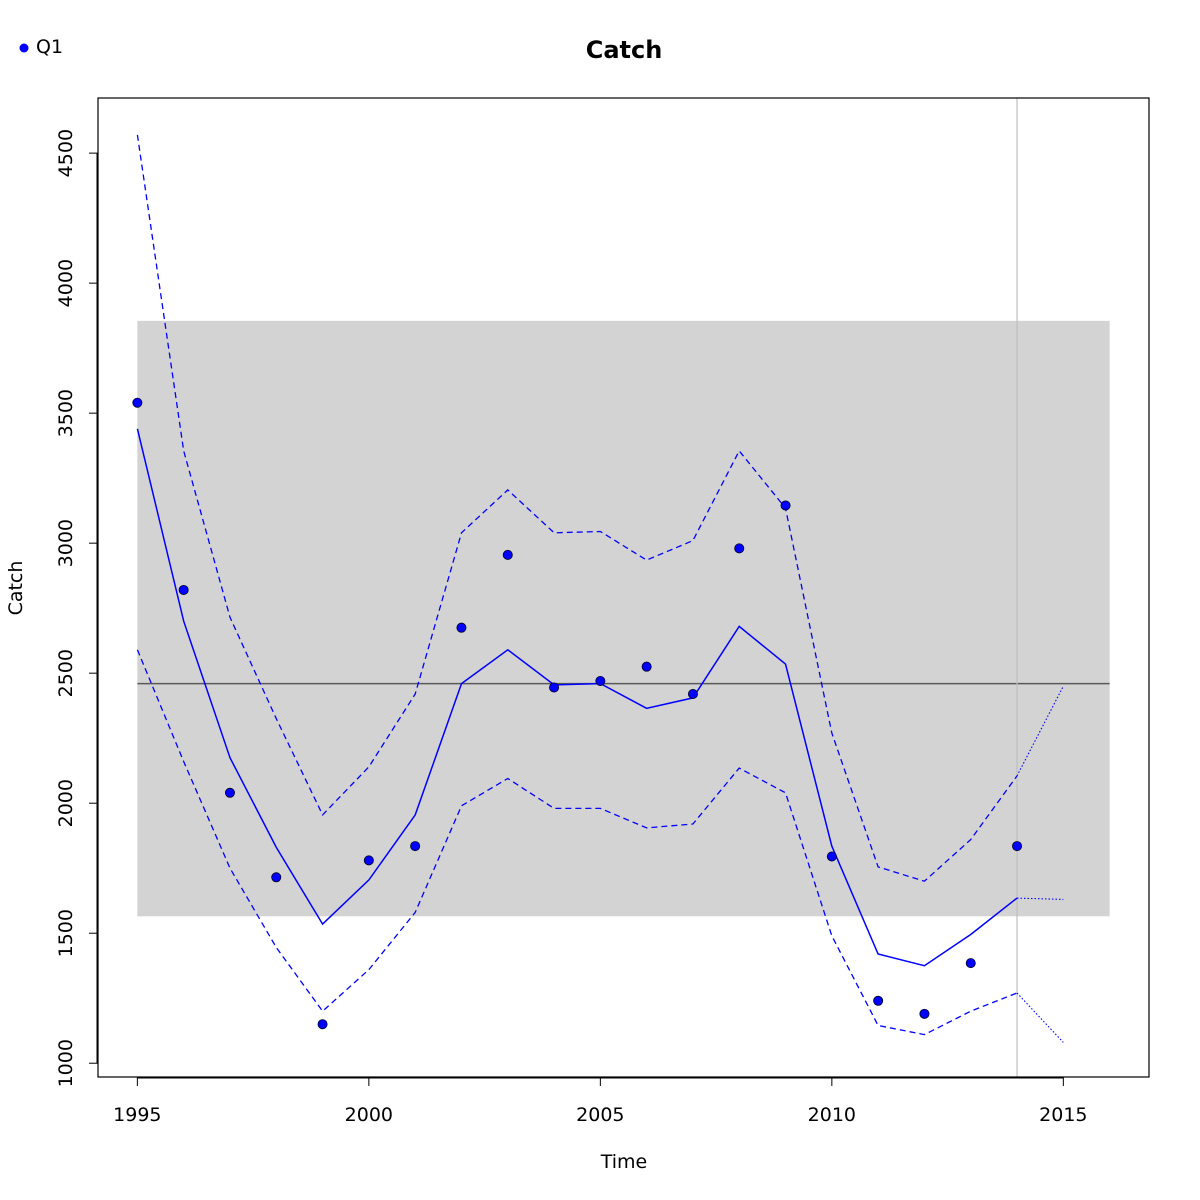  Describe the element at coordinates (76, 608) in the screenshot. I see `y-axis: 1000 1500 2000 2500 3000 3500 4000 4500` at that location.